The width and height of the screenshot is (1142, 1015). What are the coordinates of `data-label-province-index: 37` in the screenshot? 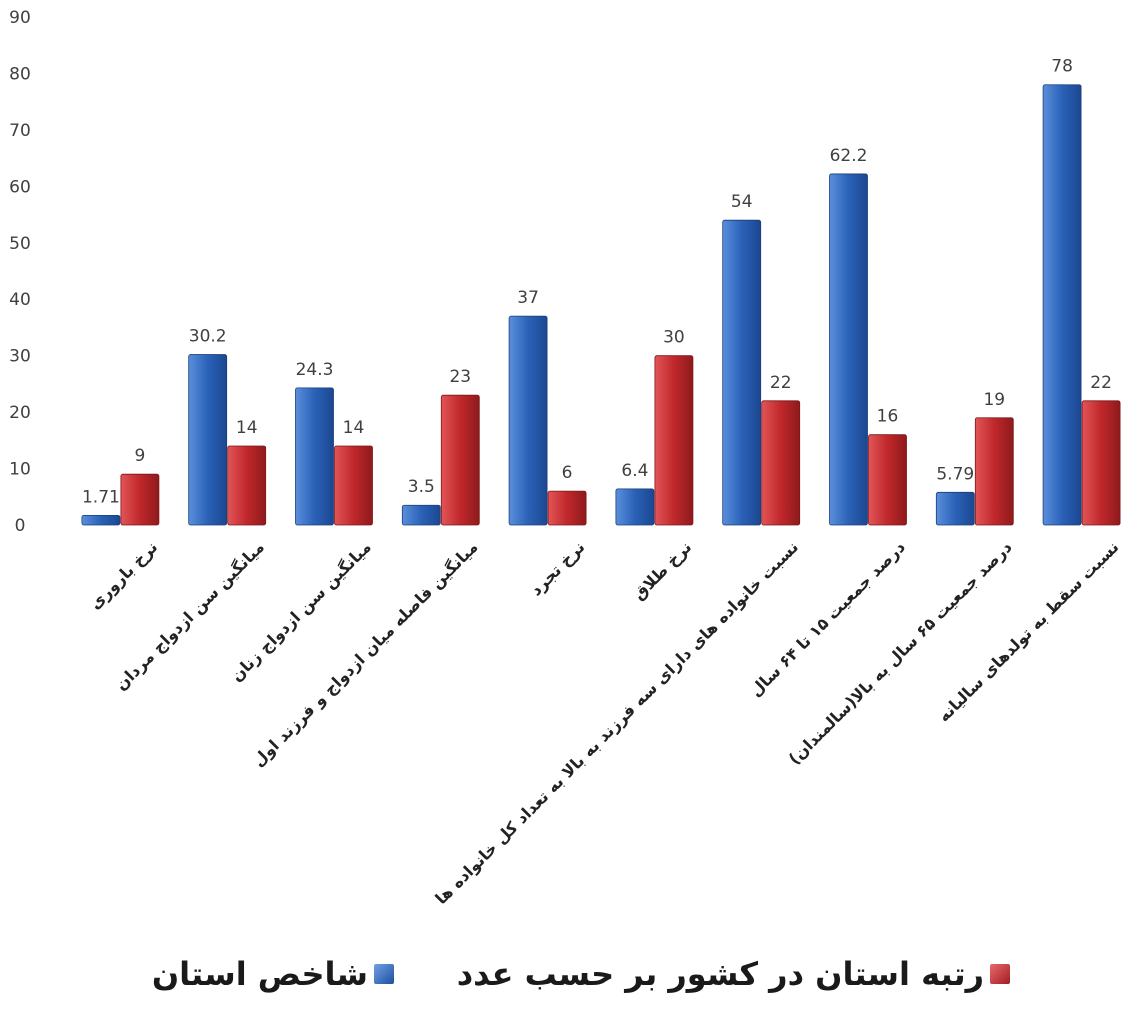 It's located at (528, 298).